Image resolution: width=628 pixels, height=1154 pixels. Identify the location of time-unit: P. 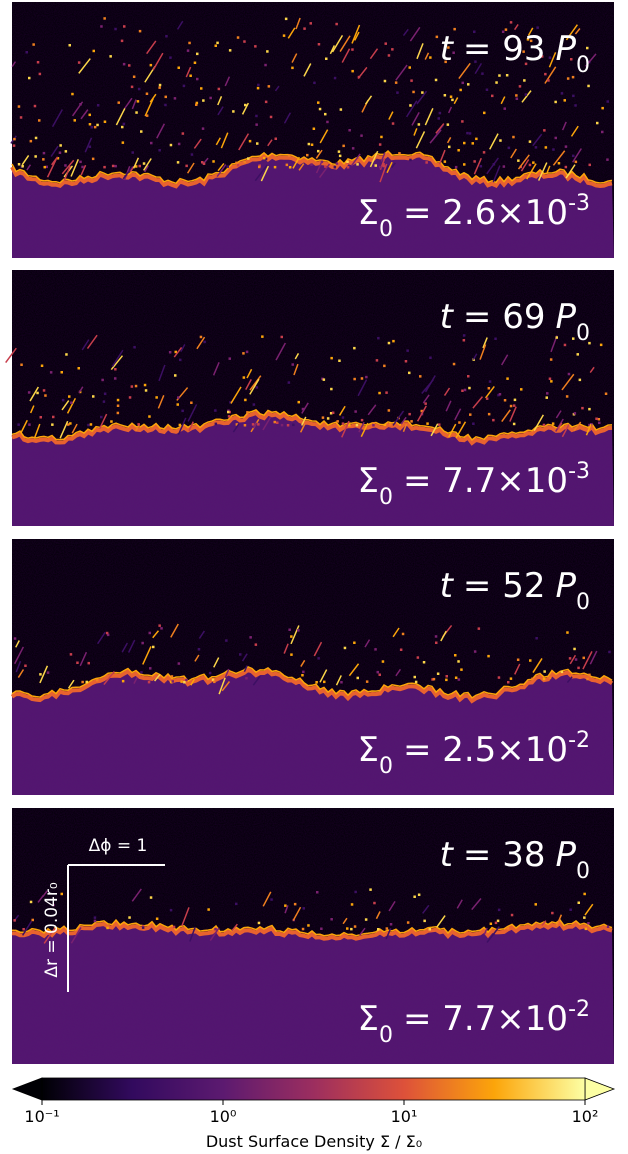
(565, 49).